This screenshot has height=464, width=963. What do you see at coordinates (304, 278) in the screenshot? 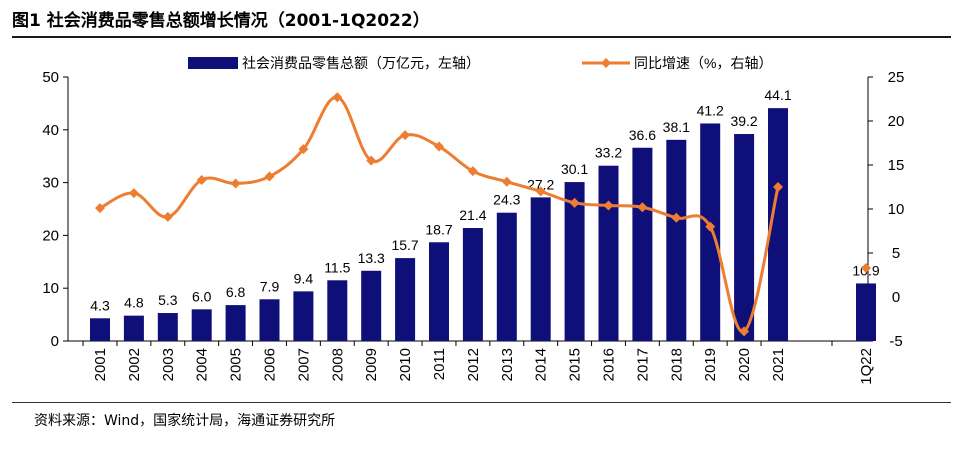
I see `bar-value-label: 9.4` at bounding box center [304, 278].